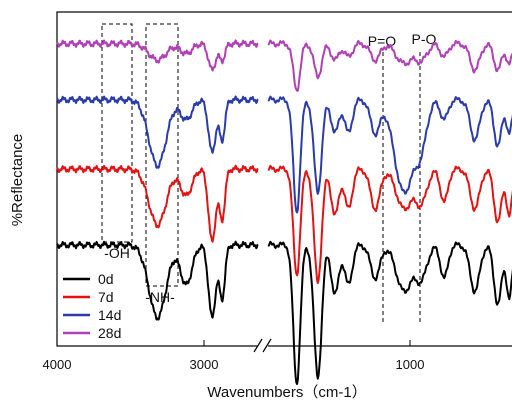 The height and width of the screenshot is (403, 512). I want to click on oh-region-box, so click(117, 133).